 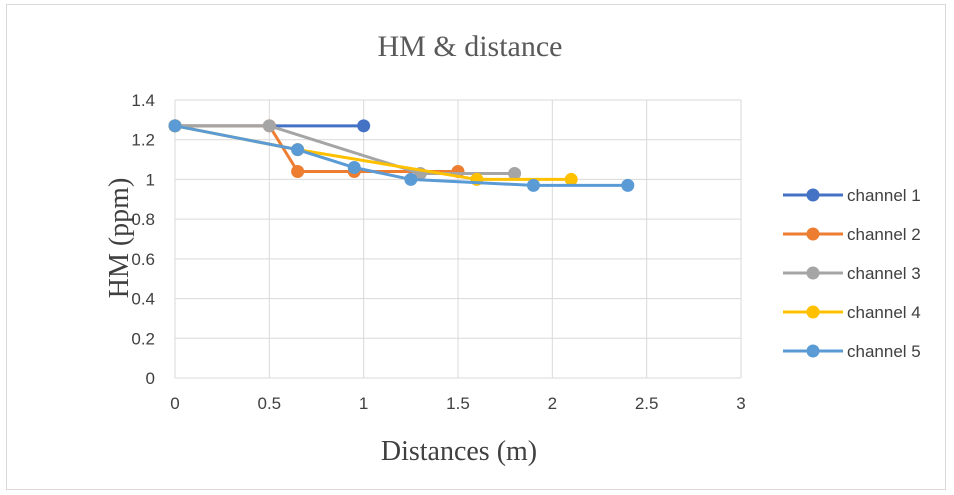 What do you see at coordinates (884, 312) in the screenshot?
I see `legend-label: channel 4` at bounding box center [884, 312].